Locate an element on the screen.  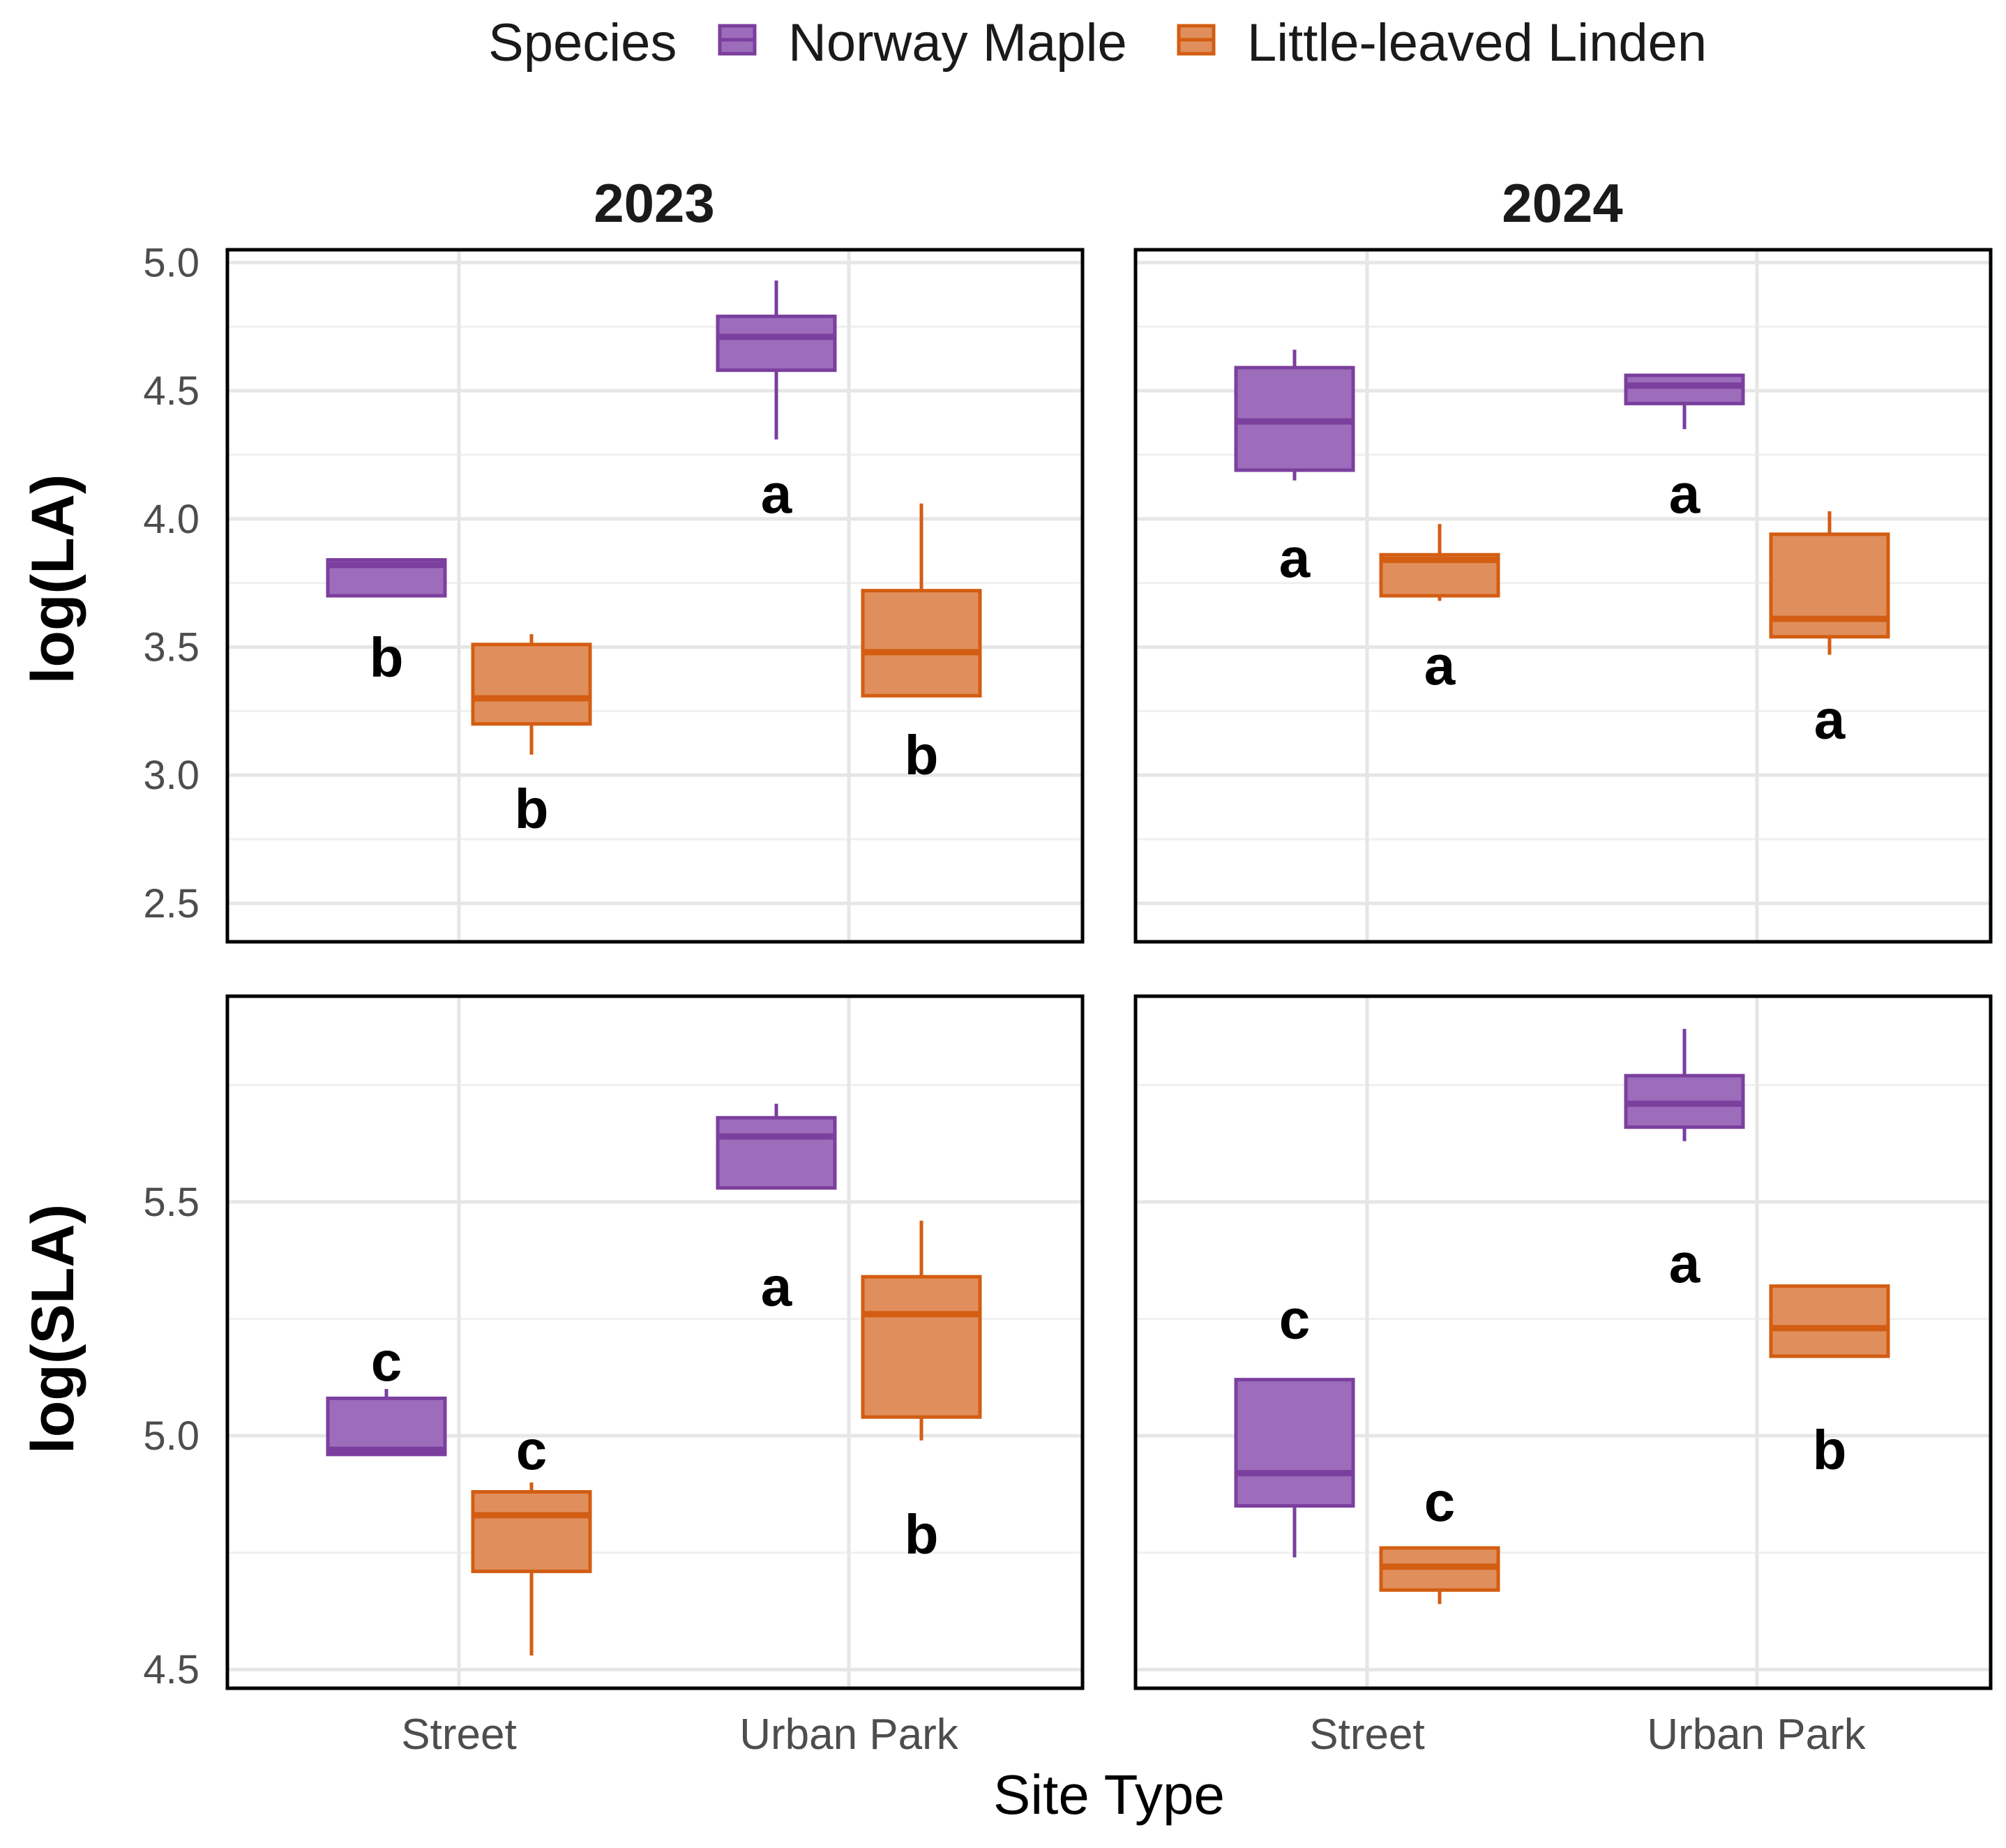
y-tick-label: 3.5 is located at coordinates (171, 647).